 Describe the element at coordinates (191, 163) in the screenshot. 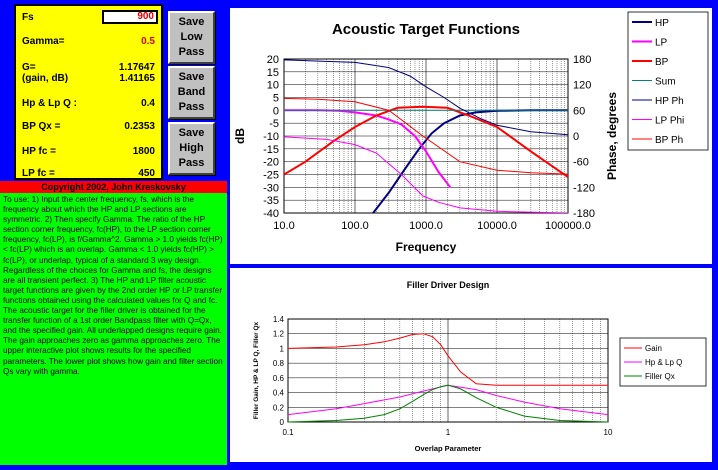

I see `save-high-pass-line-3: Pass` at that location.